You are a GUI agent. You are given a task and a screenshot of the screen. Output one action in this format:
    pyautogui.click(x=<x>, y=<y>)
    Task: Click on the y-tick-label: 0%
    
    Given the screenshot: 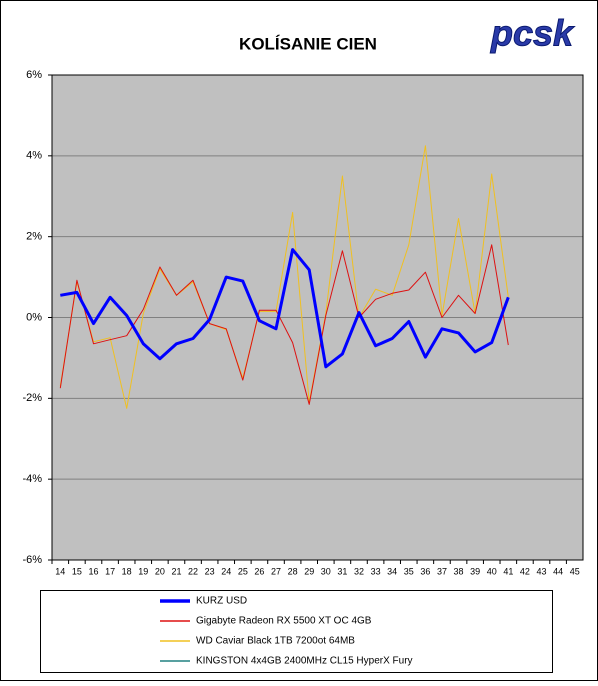 What is the action you would take?
    pyautogui.click(x=34, y=317)
    